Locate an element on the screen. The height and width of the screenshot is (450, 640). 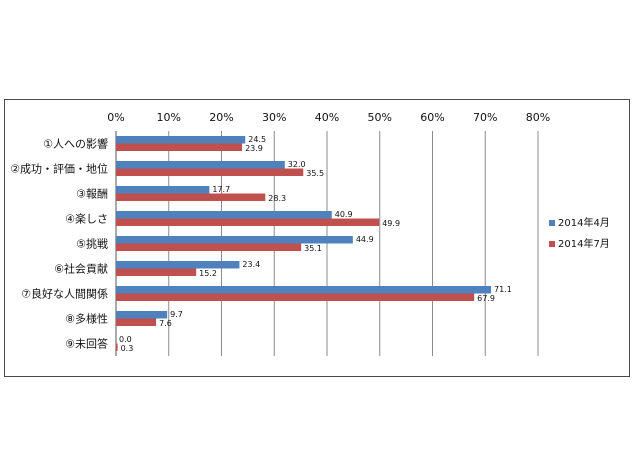
category-label: ⑧多様性 is located at coordinates (86, 319).